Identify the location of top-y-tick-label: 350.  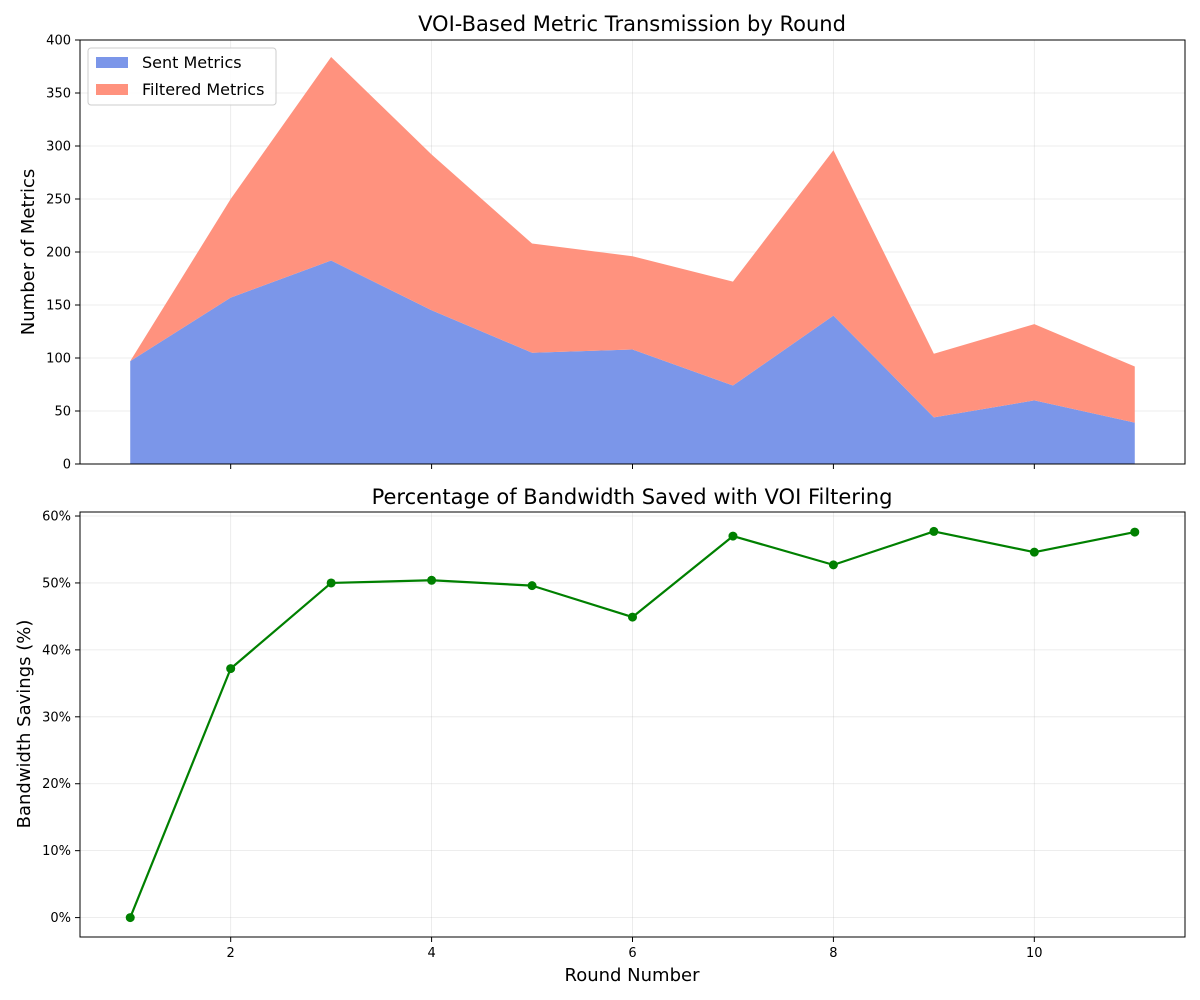
(58, 94).